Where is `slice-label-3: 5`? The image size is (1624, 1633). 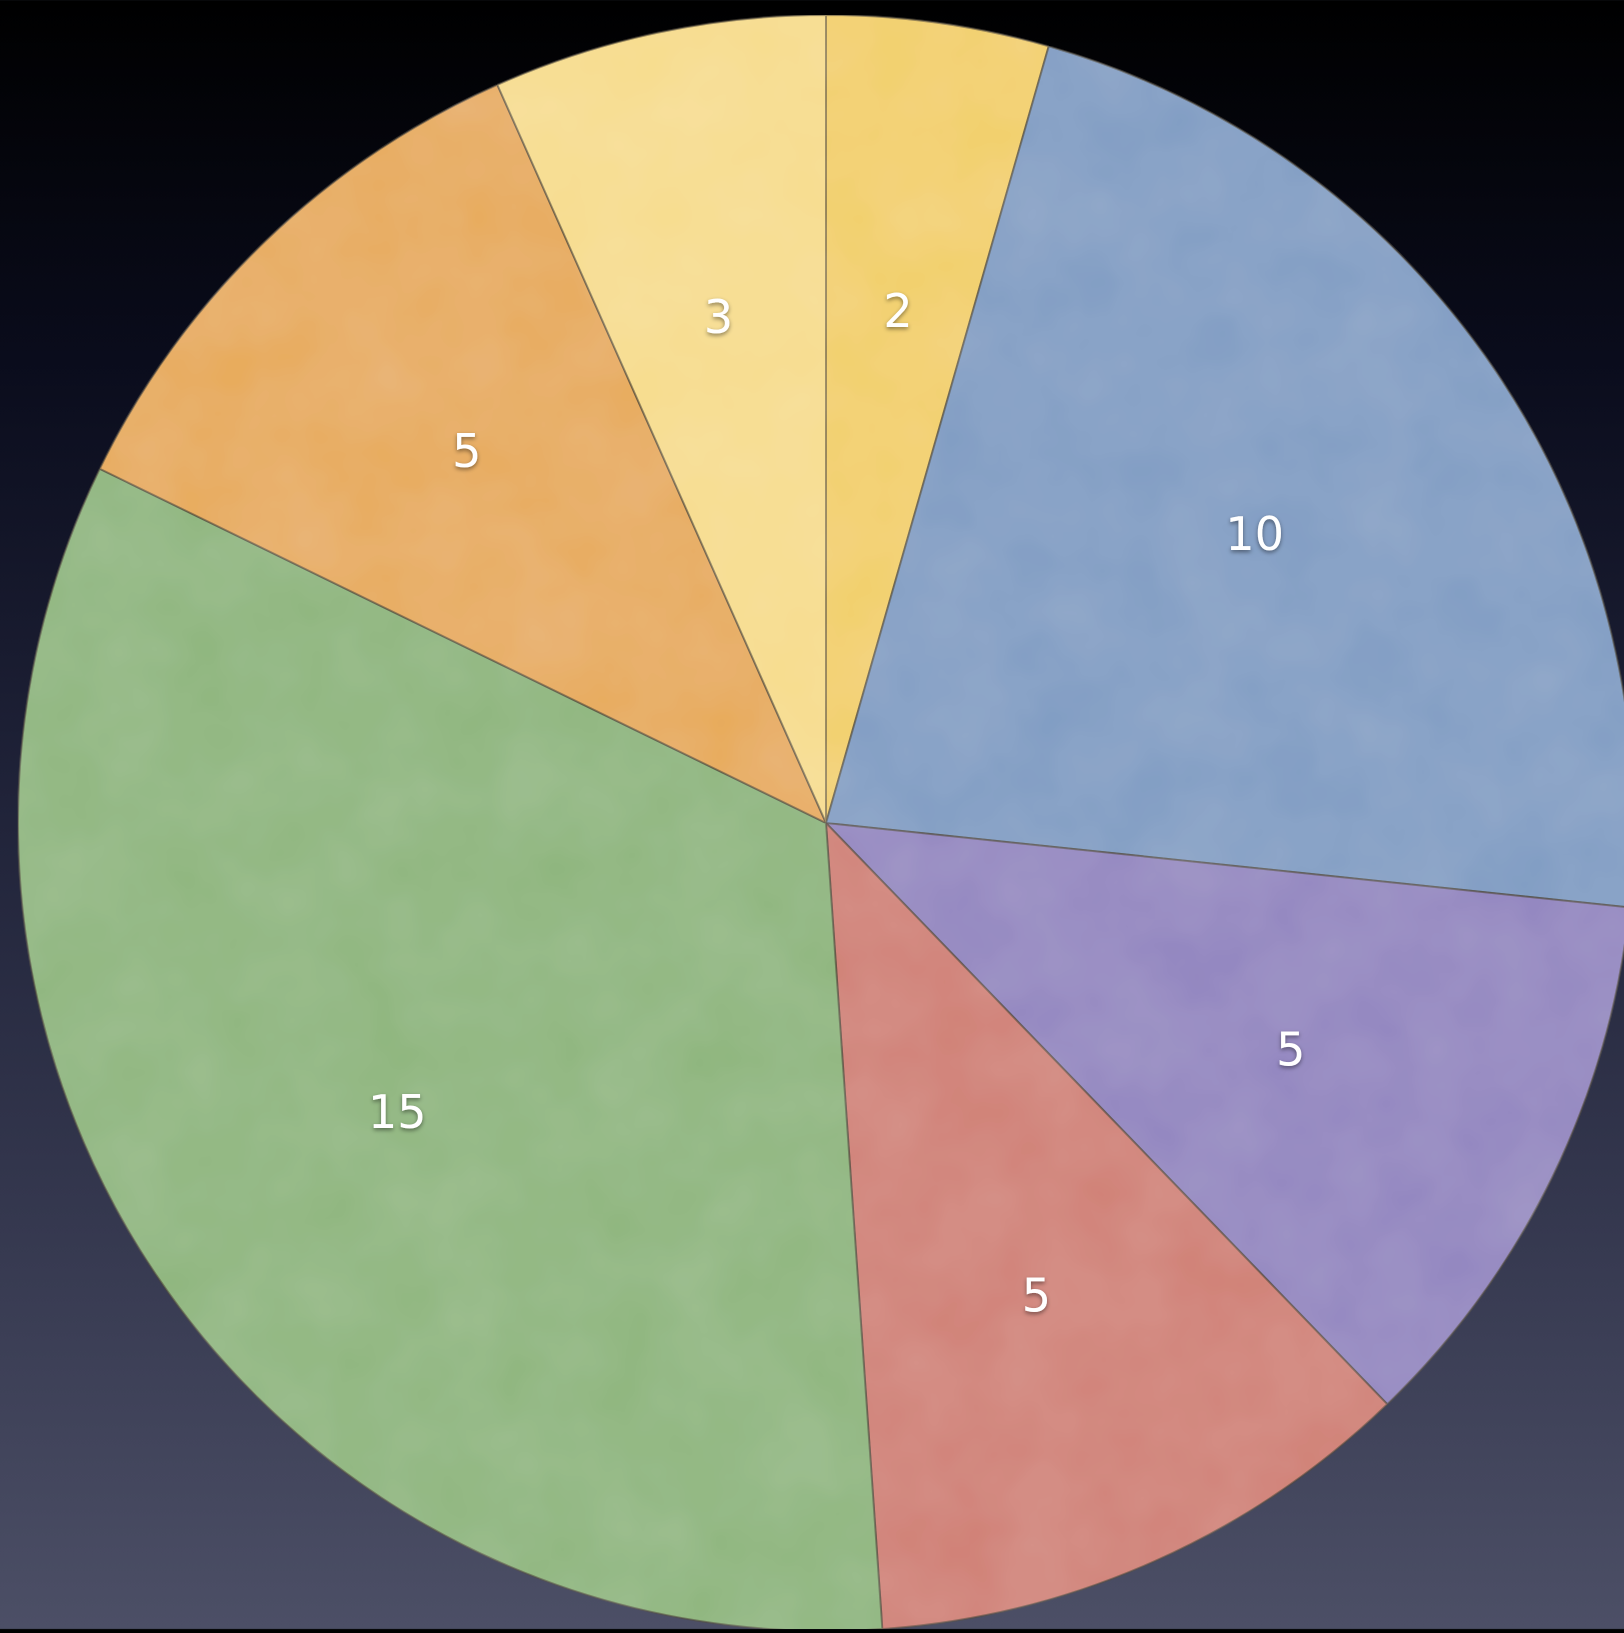 slice-label-3: 5 is located at coordinates (1036, 1295).